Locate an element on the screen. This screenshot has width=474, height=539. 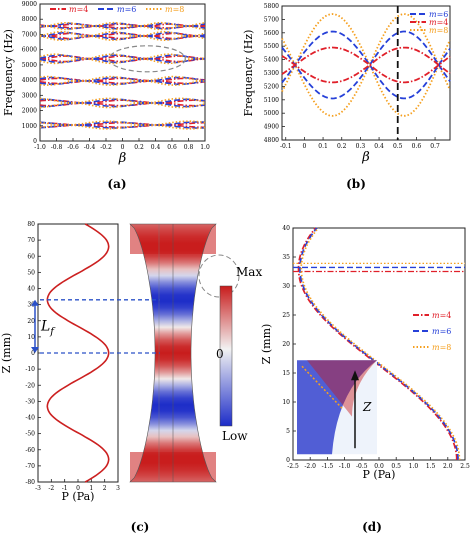
y-tick-label: 10 is located at coordinates (286, 402).